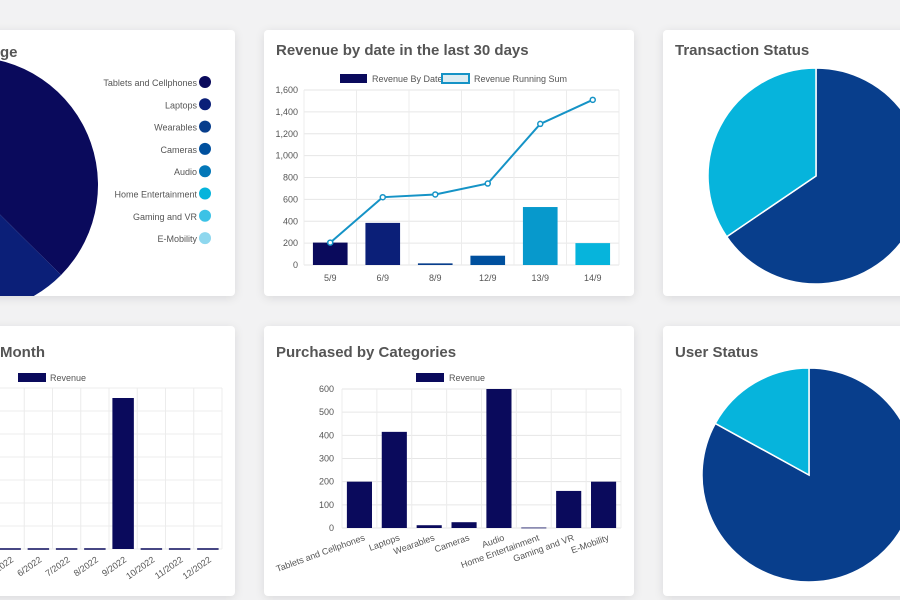 The width and height of the screenshot is (900, 600). I want to click on x-tick-label: 12/9, so click(488, 278).